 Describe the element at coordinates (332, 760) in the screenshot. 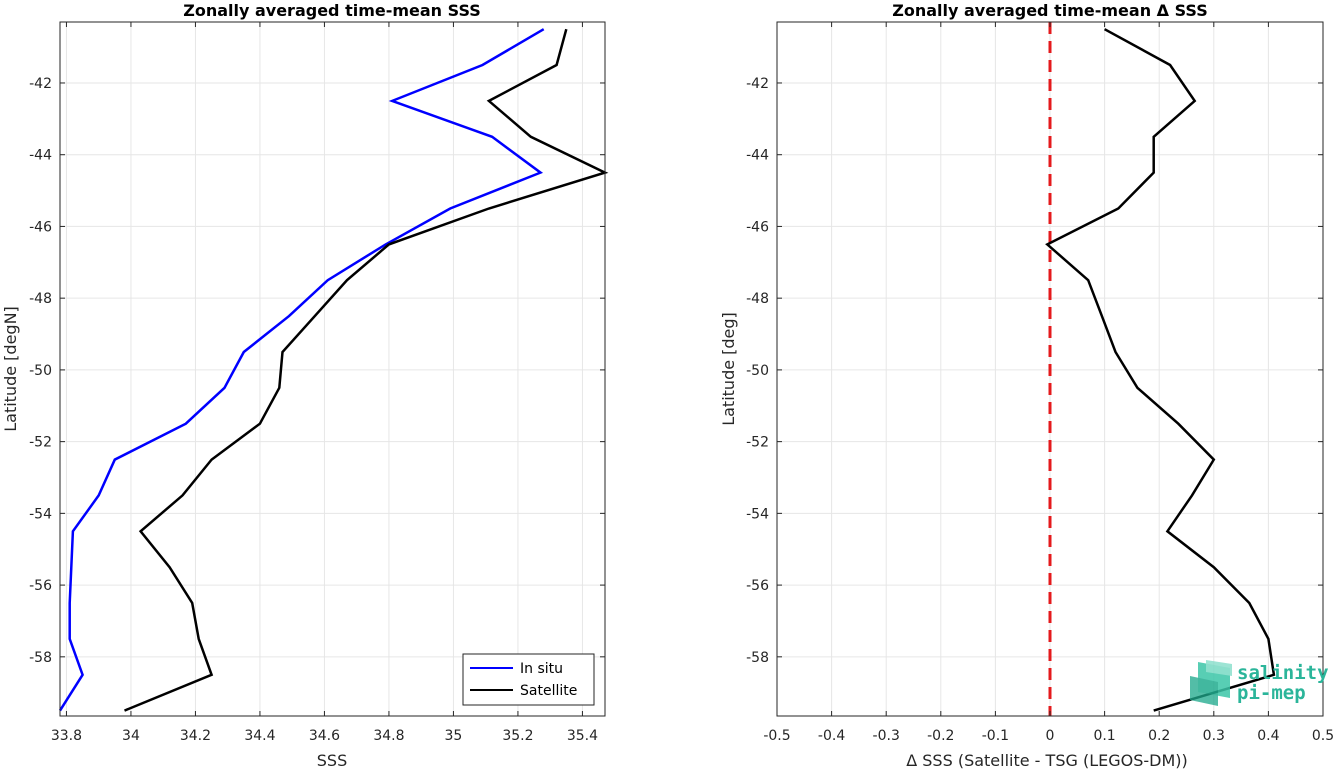

I see `sss-x-axis-label: SSS` at that location.